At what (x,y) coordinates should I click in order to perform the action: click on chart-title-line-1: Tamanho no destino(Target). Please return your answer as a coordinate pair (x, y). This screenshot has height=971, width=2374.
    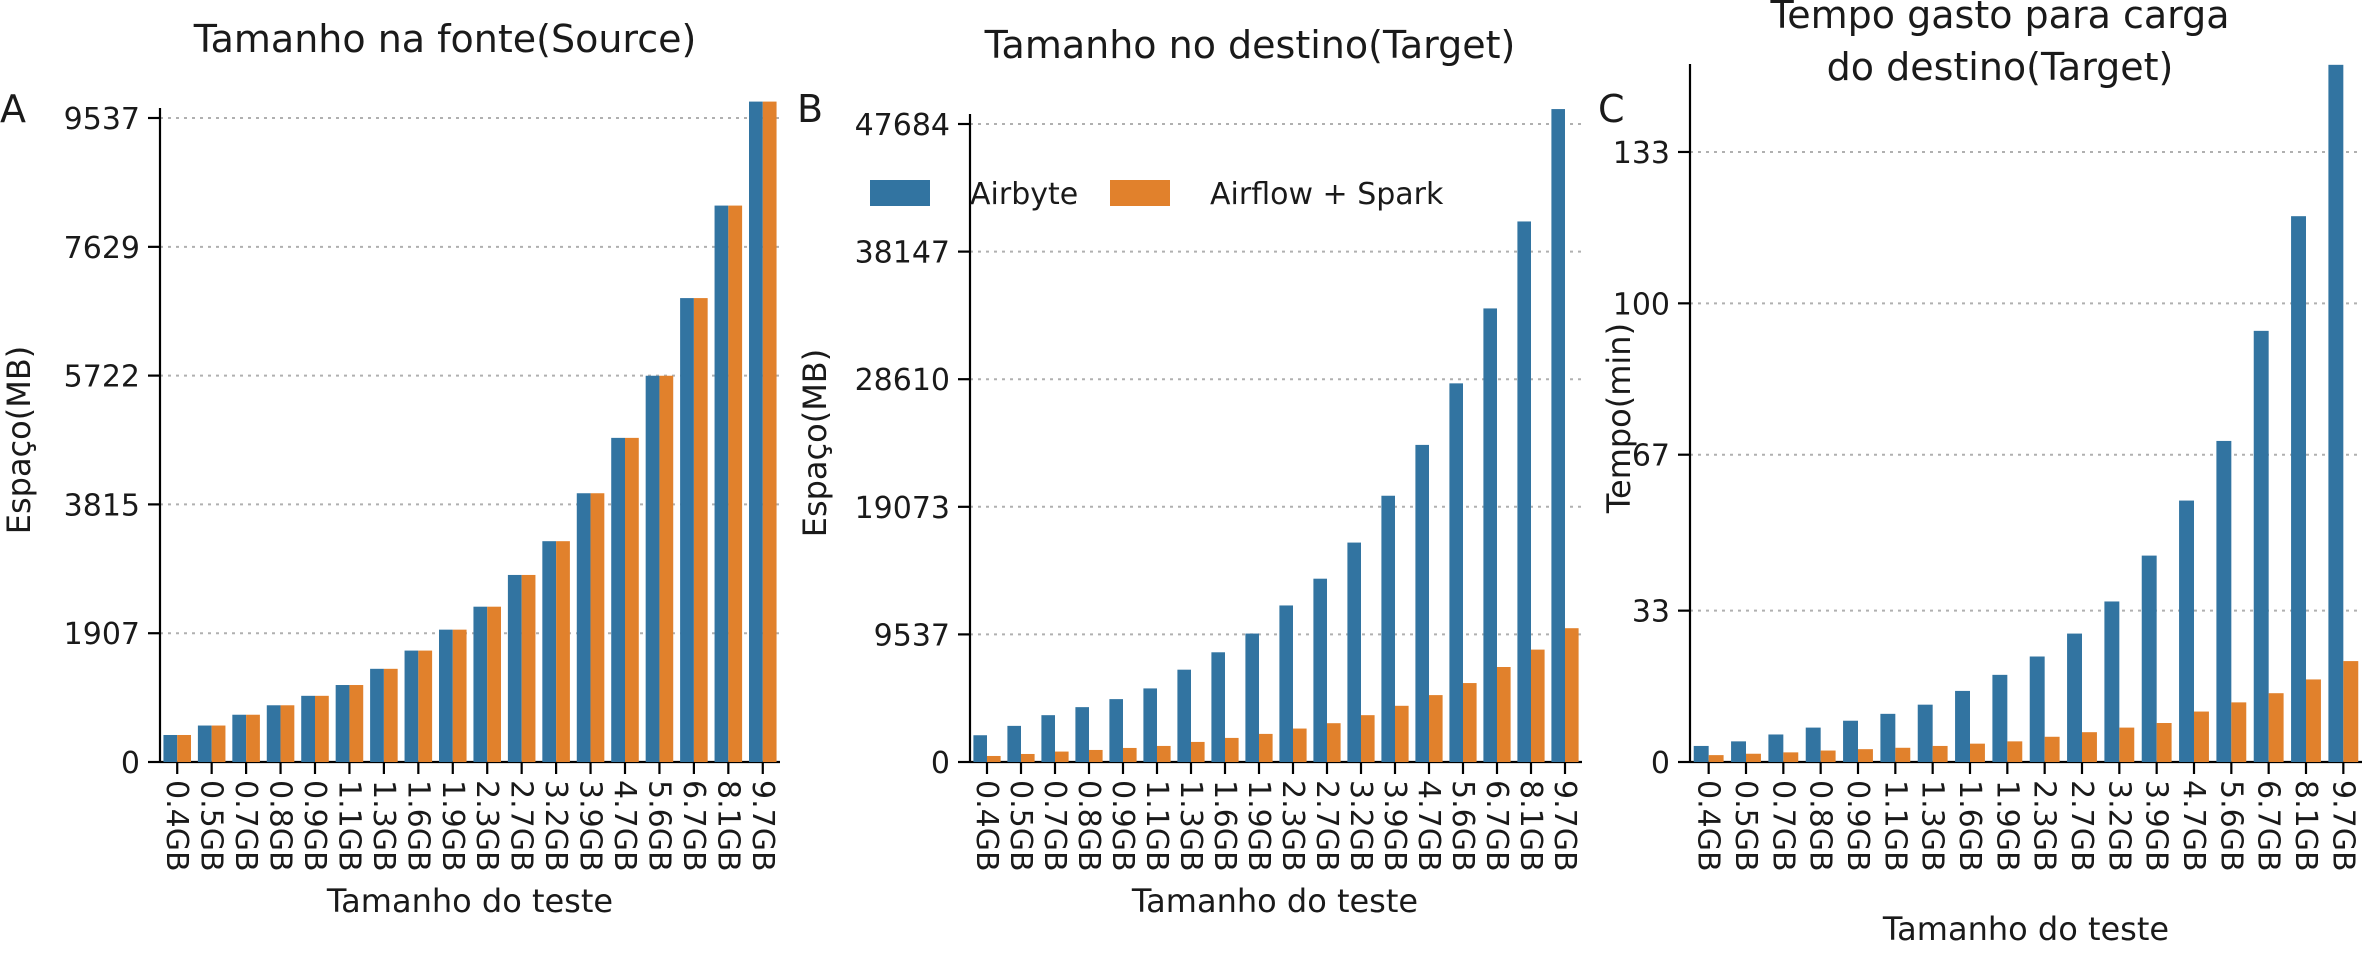
    Looking at the image, I should click on (1250, 45).